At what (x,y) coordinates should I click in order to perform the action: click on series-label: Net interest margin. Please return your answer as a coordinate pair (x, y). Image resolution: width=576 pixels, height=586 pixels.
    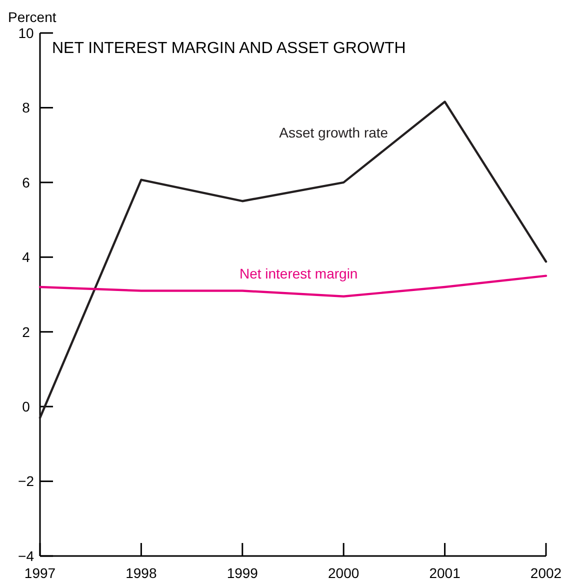
    Looking at the image, I should click on (298, 273).